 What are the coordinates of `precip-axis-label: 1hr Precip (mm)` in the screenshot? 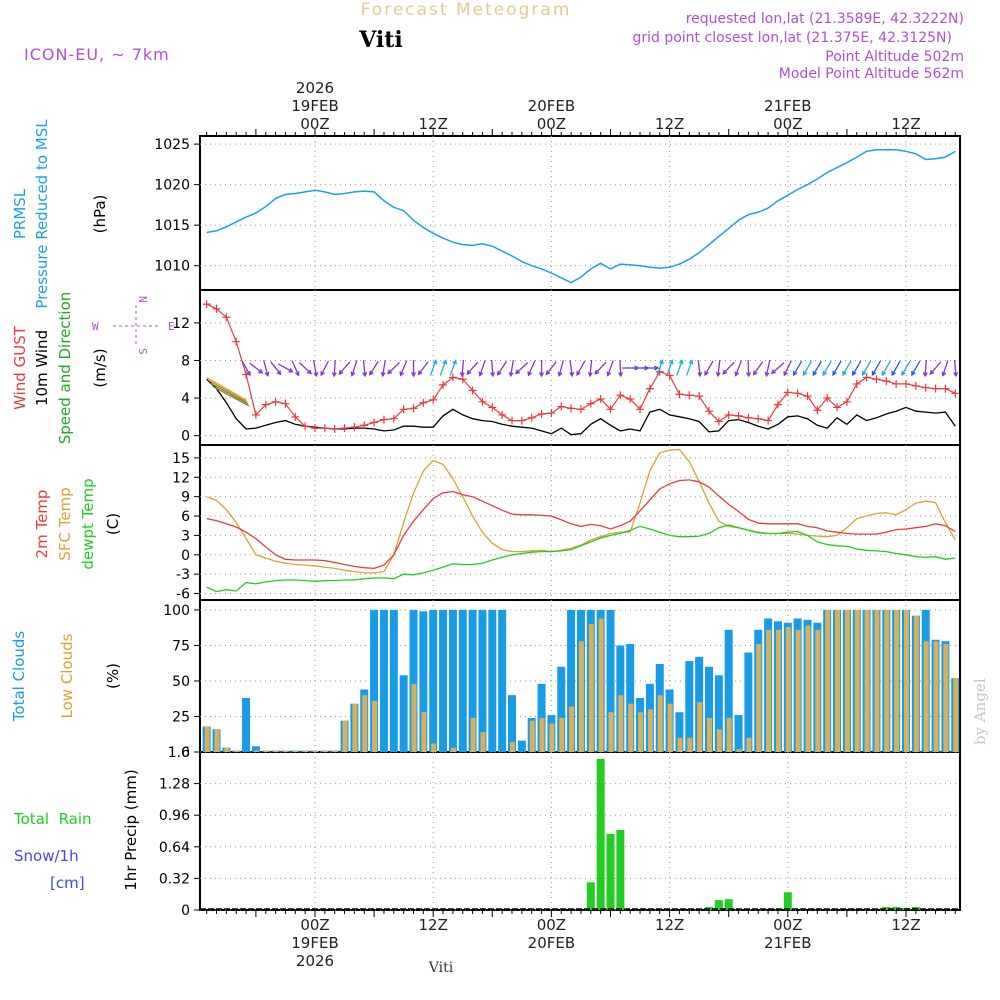 It's located at (131, 829).